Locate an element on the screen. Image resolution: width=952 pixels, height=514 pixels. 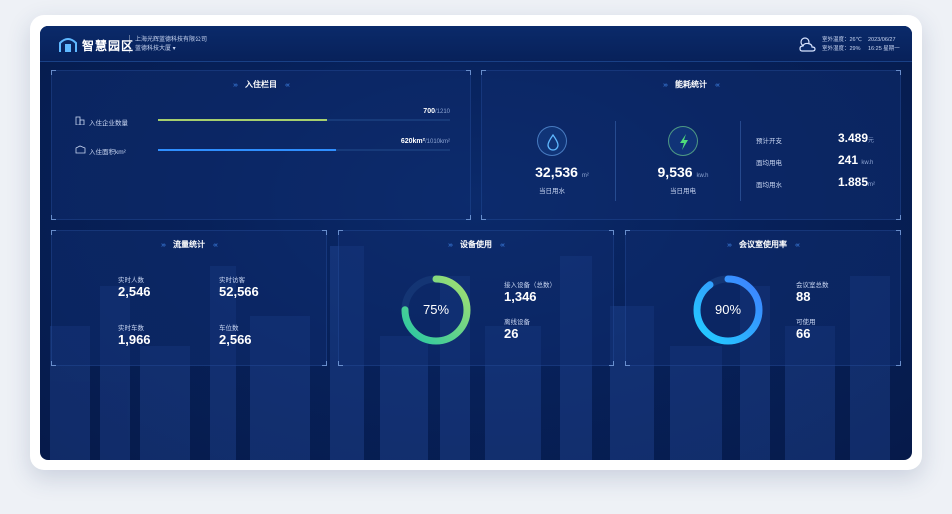
occupancy-progress-bar is located at coordinates (304, 120).